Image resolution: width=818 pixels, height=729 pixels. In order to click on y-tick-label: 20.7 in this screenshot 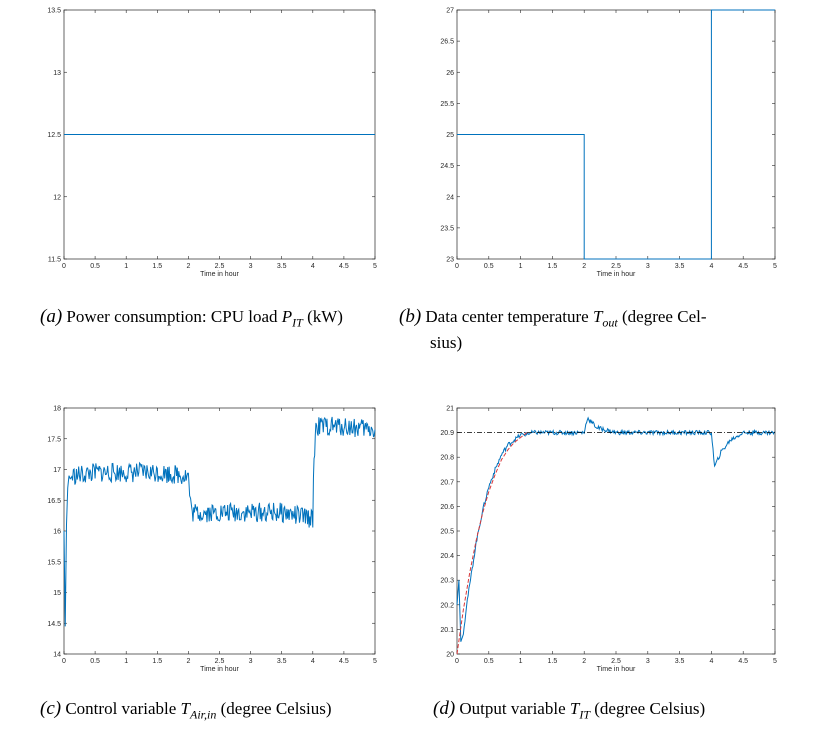, I will do `click(447, 482)`.